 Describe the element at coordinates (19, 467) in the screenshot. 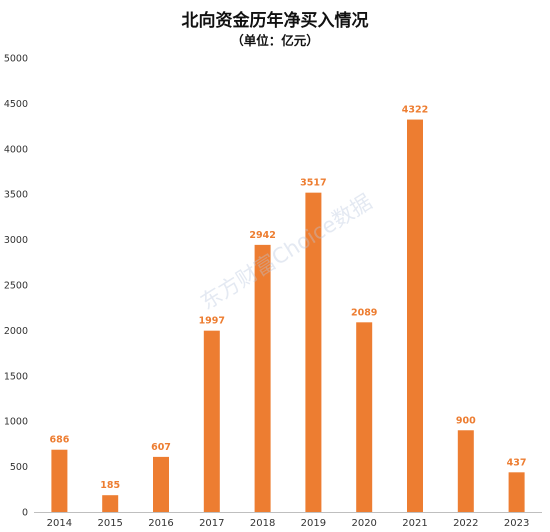

I see `y-tick-label: 500` at that location.